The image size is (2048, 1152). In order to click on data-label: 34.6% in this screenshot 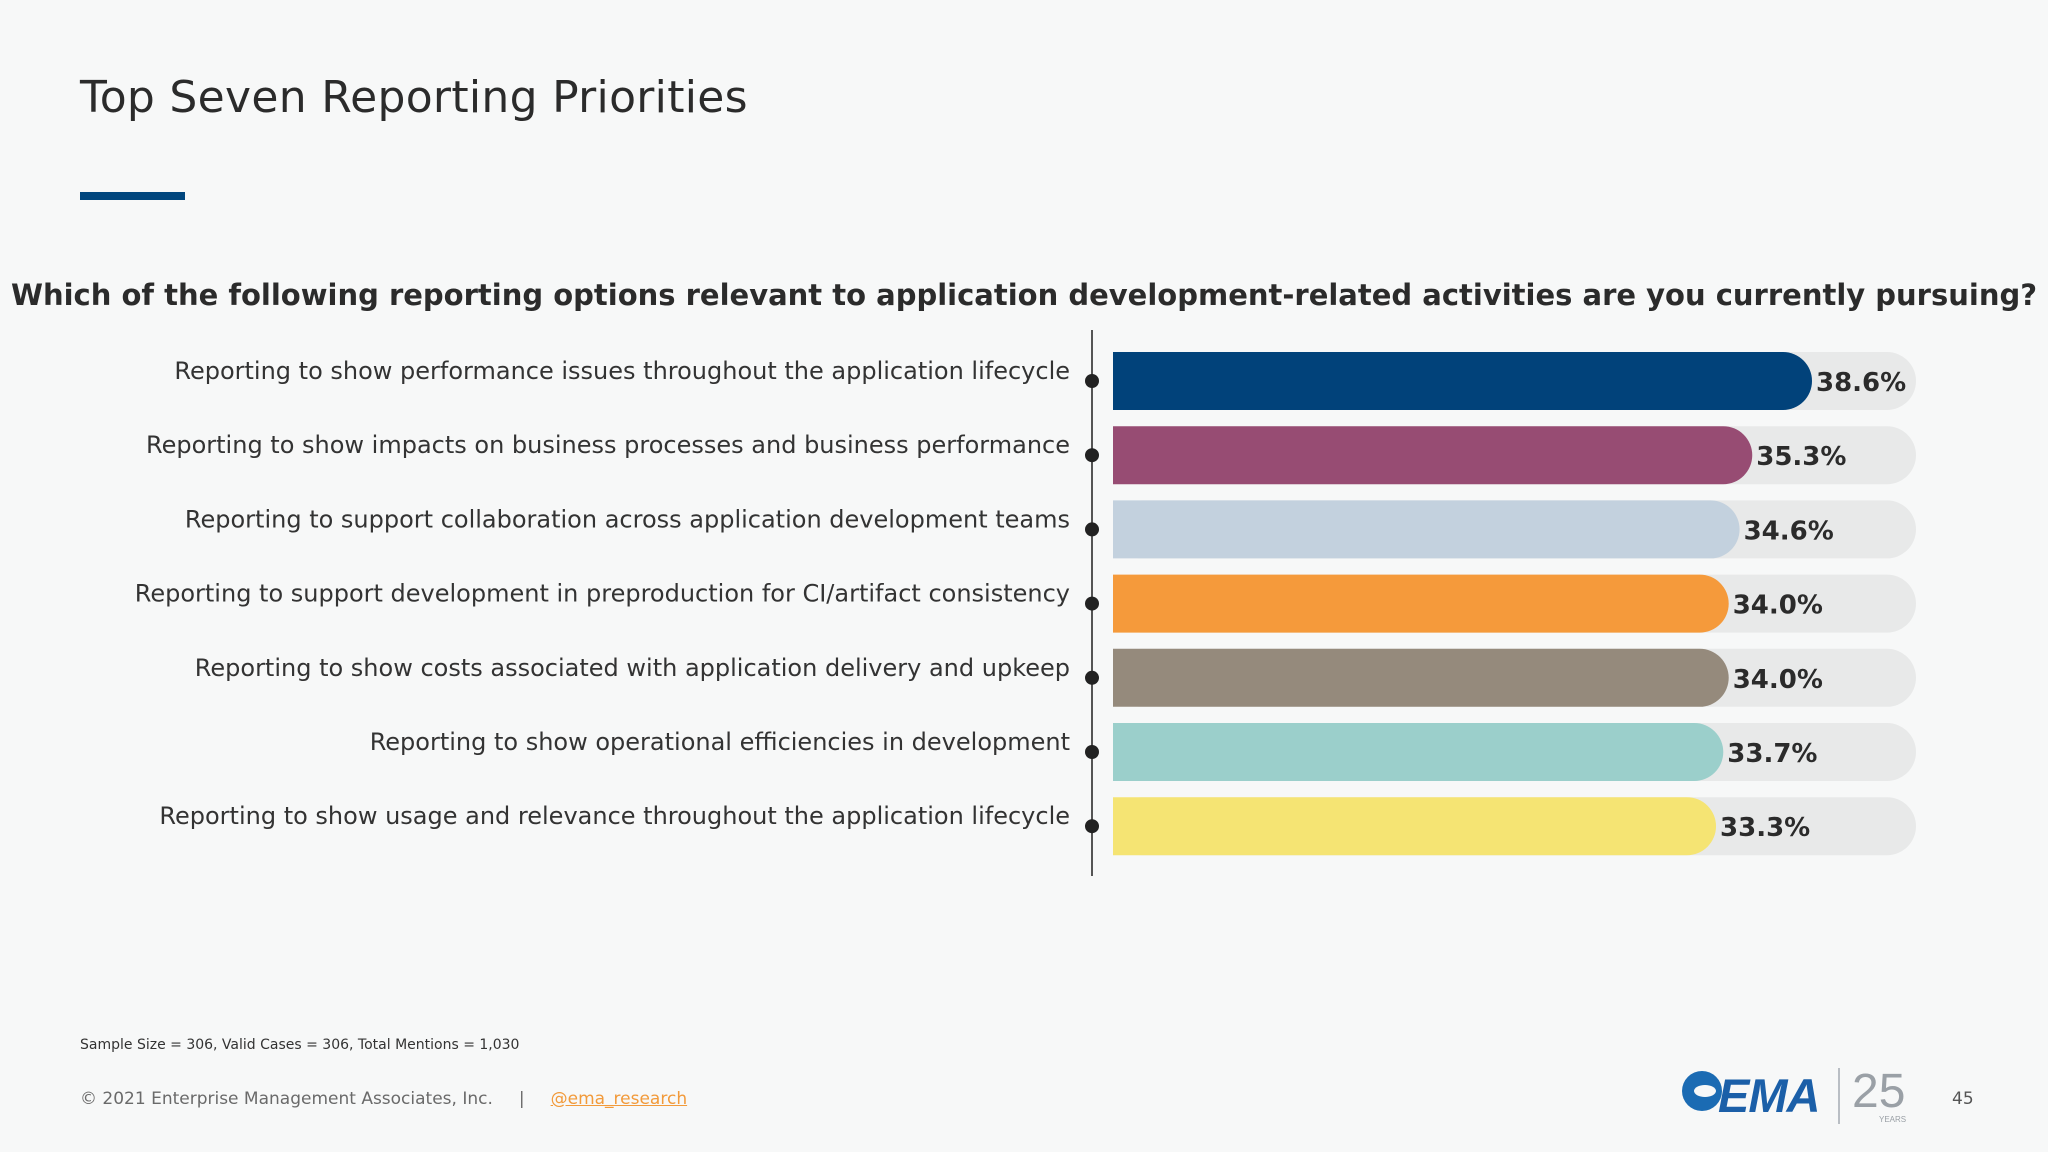, I will do `click(1789, 531)`.